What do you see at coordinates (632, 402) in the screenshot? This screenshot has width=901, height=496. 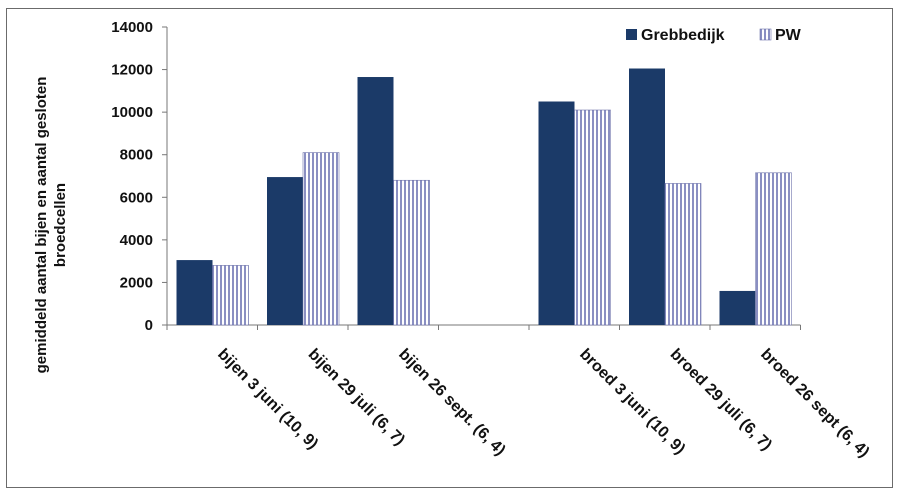 I see `x-tick-label: broed 3 juni (10, 9)` at bounding box center [632, 402].